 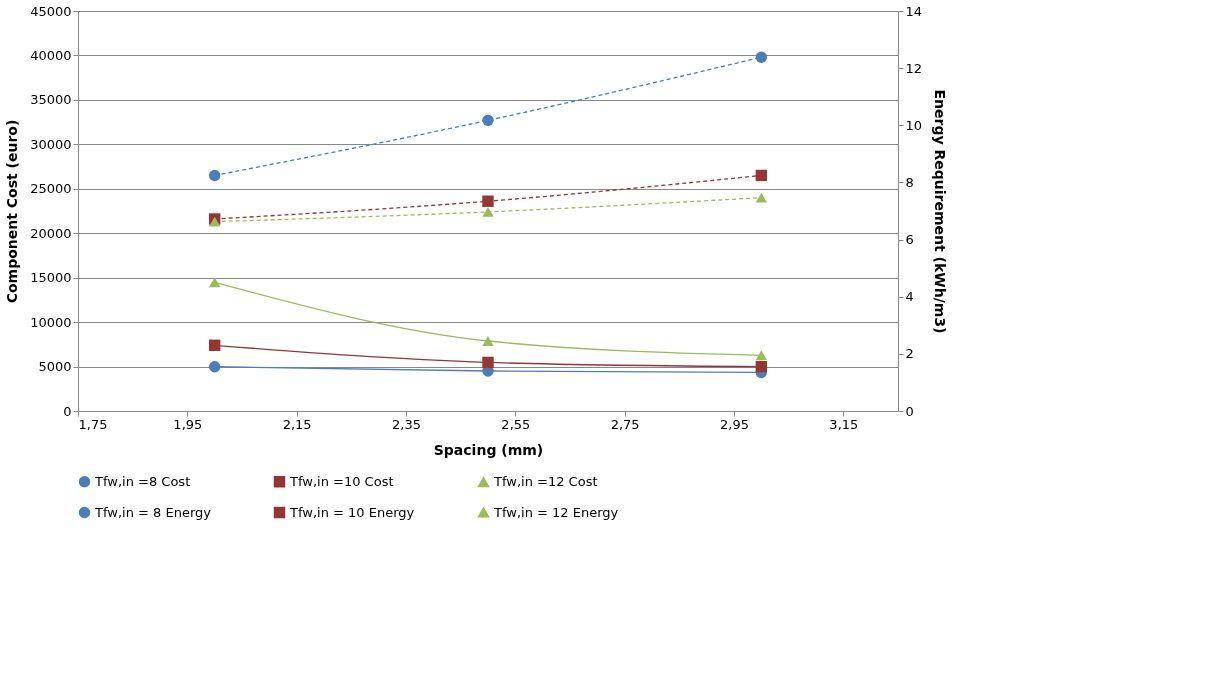 I want to click on y2-tick-label: 12, so click(x=914, y=68).